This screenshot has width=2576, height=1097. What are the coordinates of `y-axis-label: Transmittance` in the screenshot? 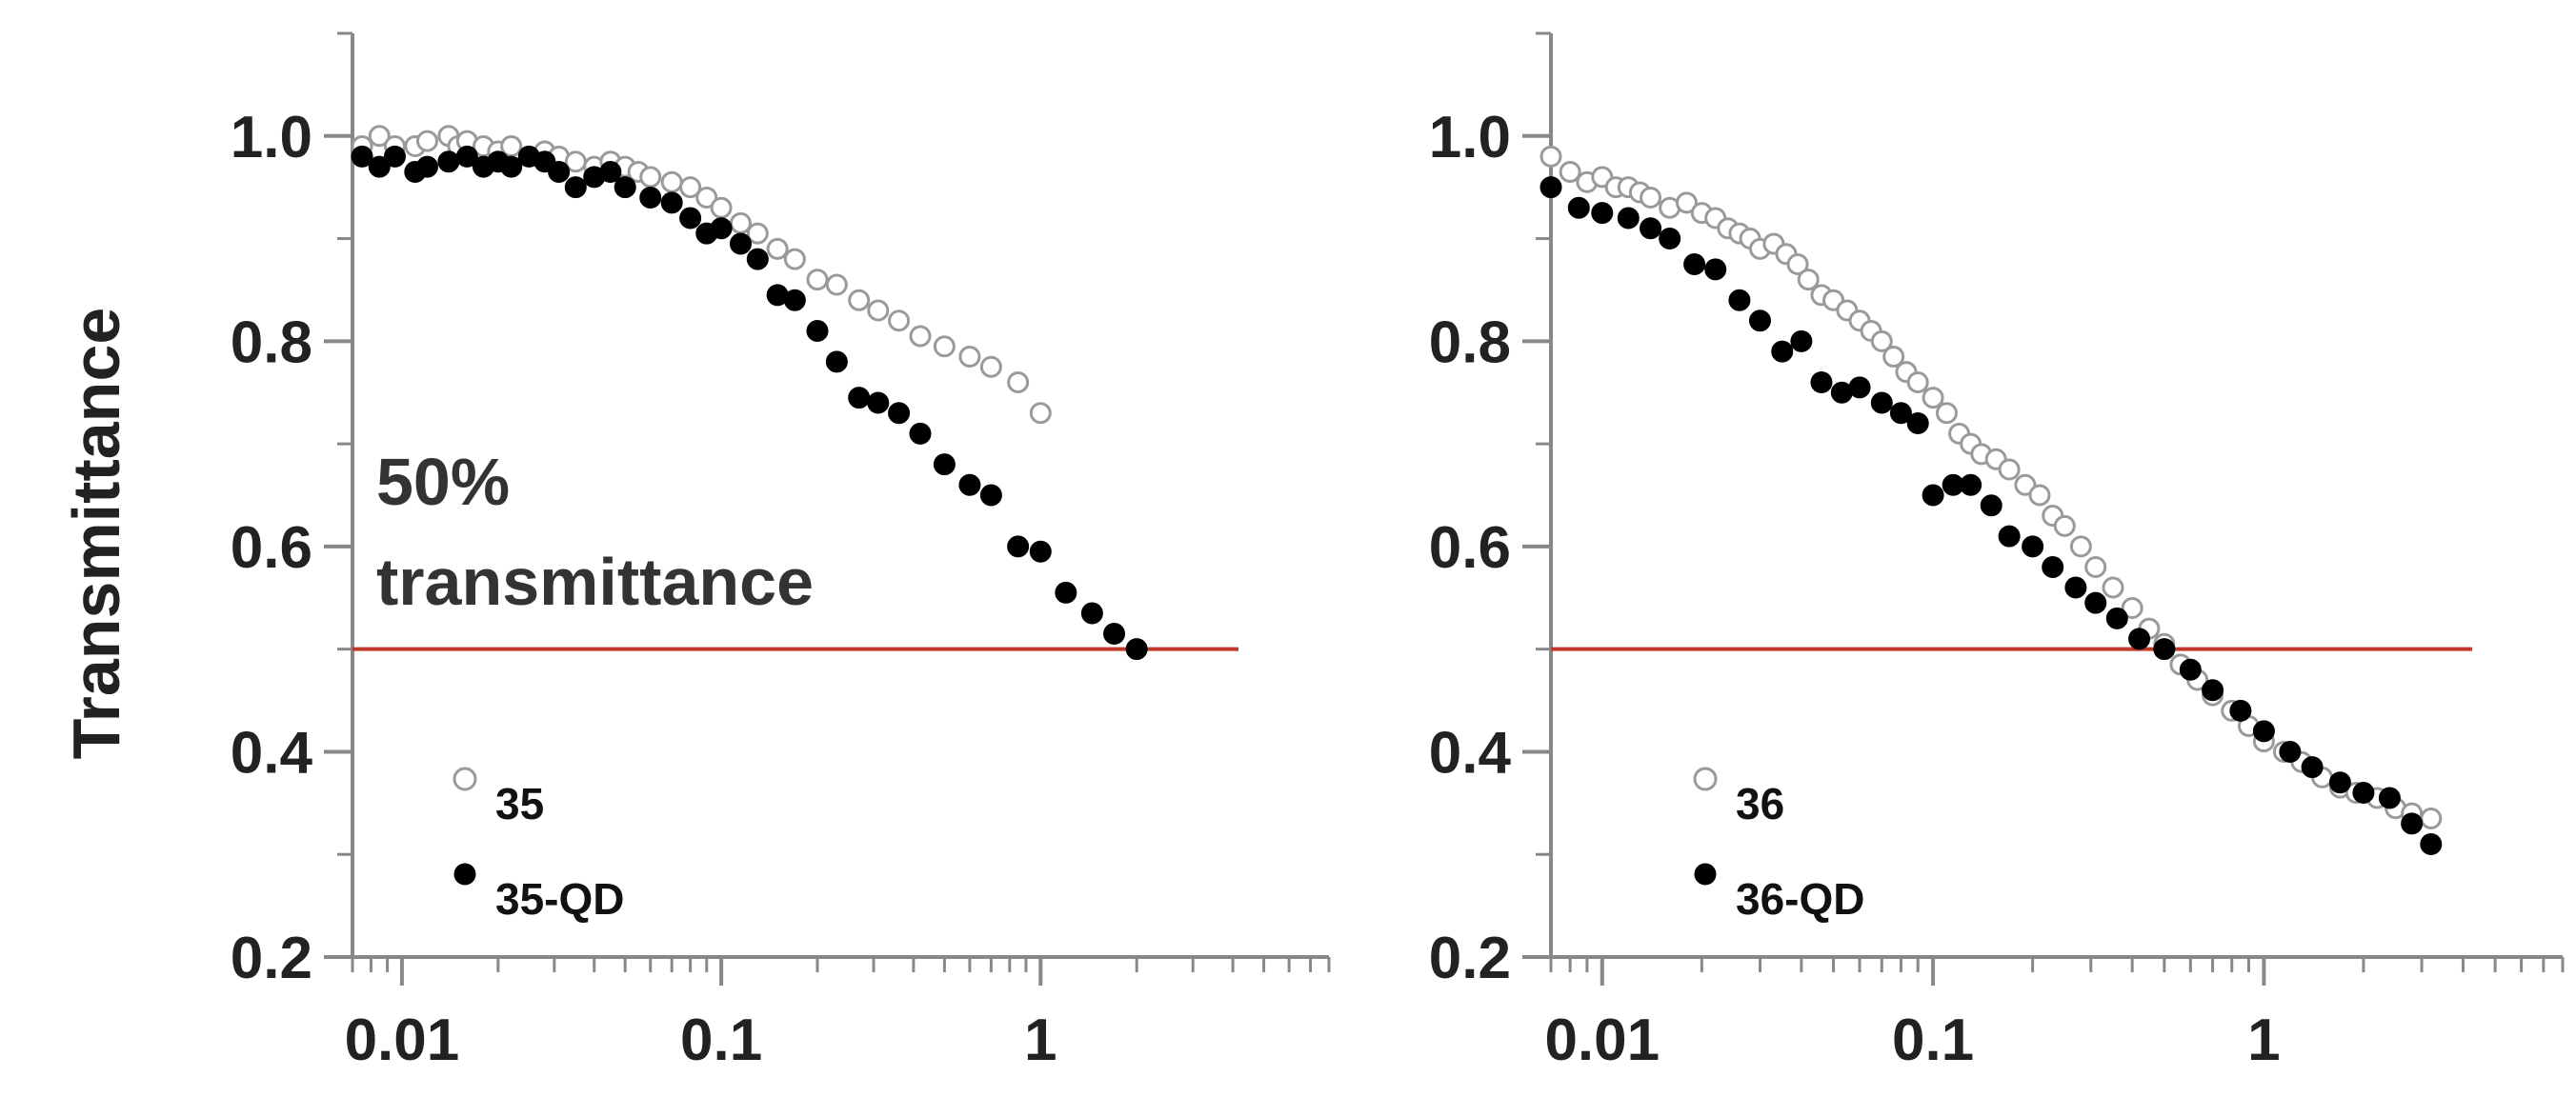 It's located at (96, 534).